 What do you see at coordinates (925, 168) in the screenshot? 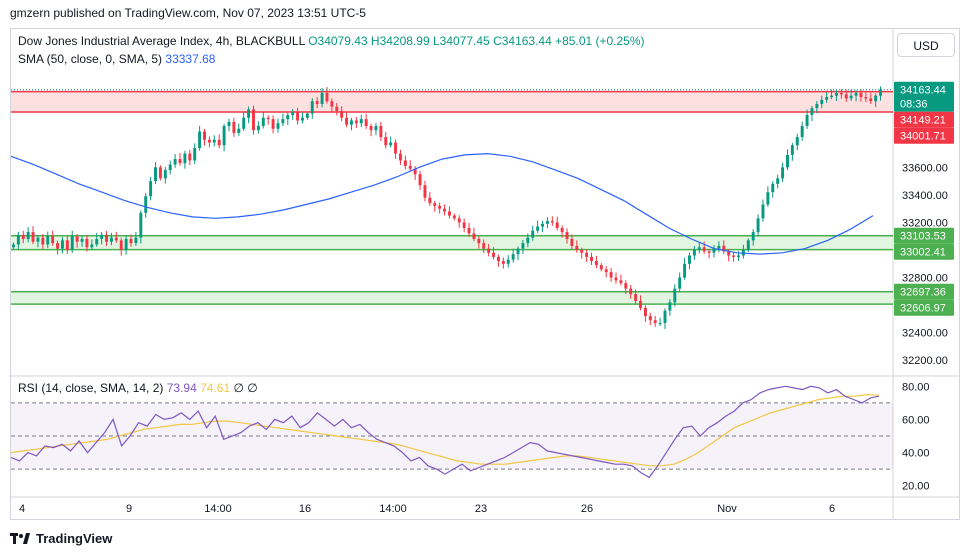
I see `price-tick-label: 33600.00` at bounding box center [925, 168].